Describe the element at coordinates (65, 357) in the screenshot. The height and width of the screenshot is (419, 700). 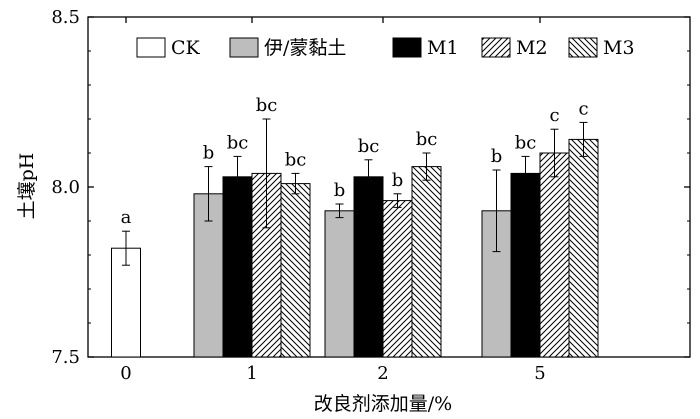
I see `y-tick-label: 7.5` at that location.